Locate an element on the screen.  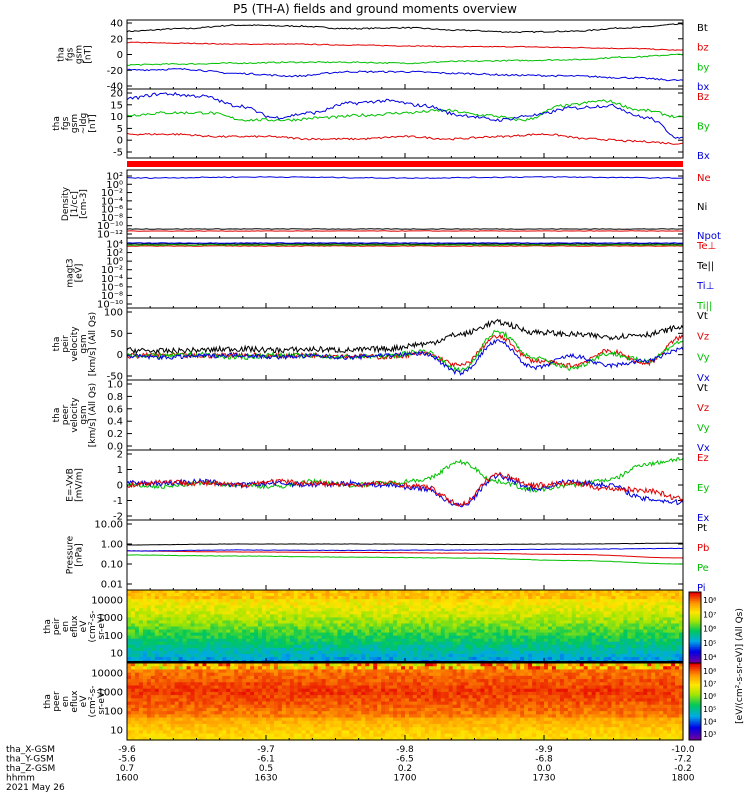
panel-frame-peirvel is located at coordinates (405, 344).